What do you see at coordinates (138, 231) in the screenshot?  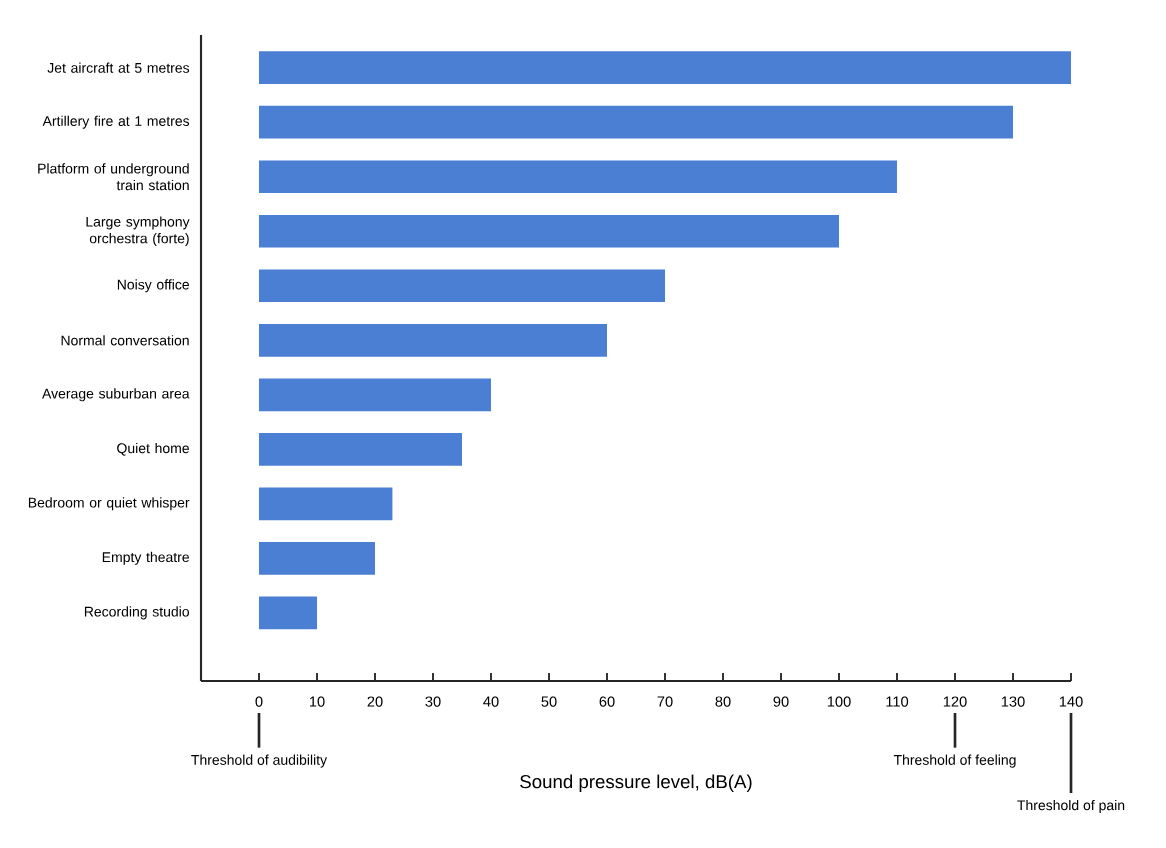 I see `y-tick-label: Large symphony orchestra (forte)` at bounding box center [138, 231].